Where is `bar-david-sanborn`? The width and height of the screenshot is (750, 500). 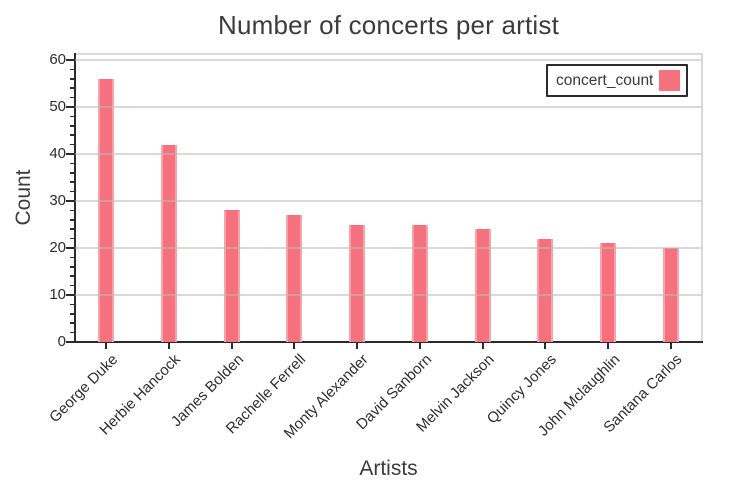 bar-david-sanborn is located at coordinates (419, 283).